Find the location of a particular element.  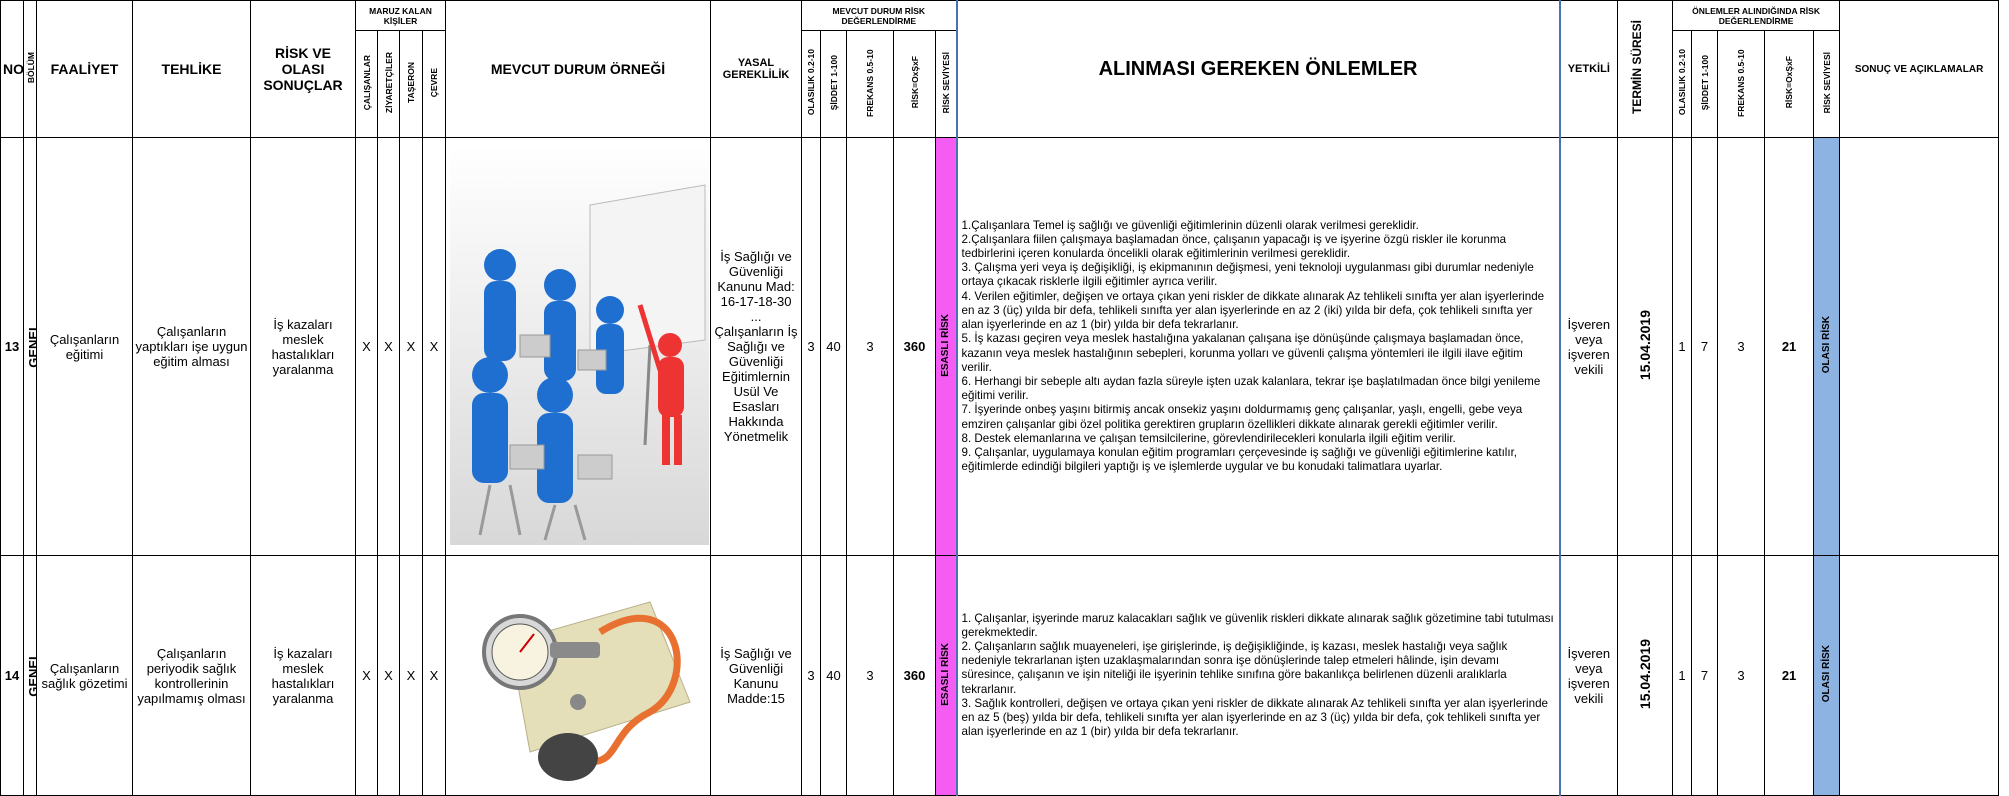

cell-text: TAŞERON is located at coordinates (411, 82).